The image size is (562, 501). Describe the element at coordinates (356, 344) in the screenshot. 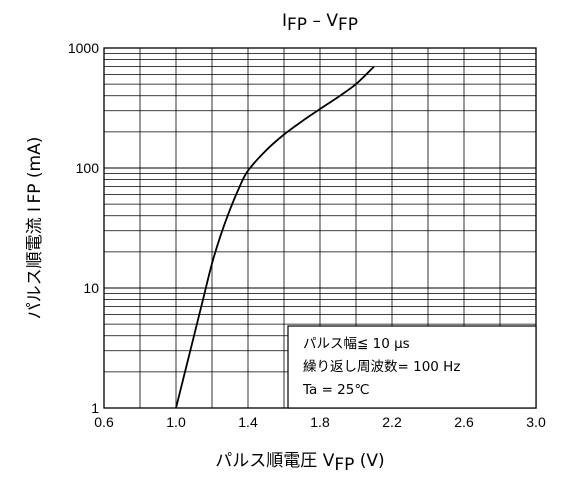

I see `note-line: パルス幅≦ 10 μs` at that location.